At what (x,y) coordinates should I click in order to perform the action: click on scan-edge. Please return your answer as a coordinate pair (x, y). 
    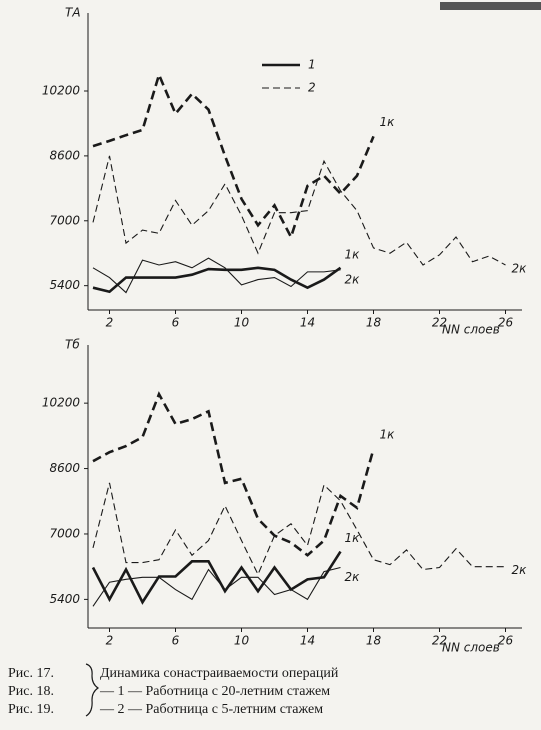
    Looking at the image, I should click on (490, 6).